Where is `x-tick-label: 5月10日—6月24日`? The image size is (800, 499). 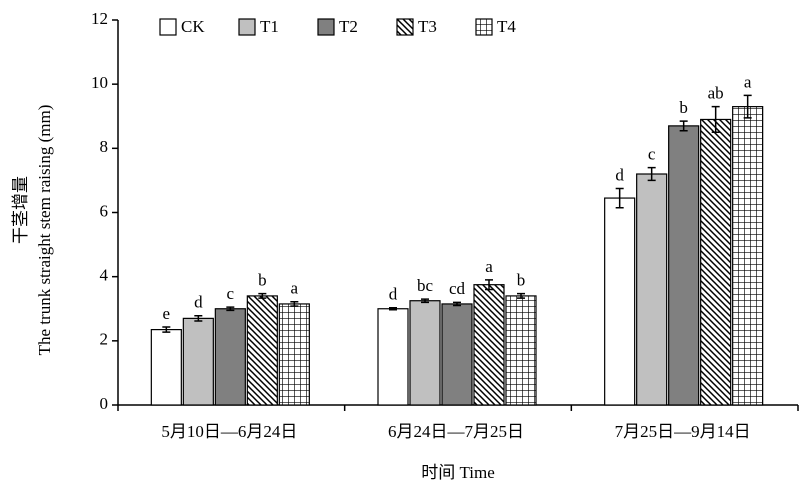
x-tick-label: 5月10日—6月24日 is located at coordinates (229, 431).